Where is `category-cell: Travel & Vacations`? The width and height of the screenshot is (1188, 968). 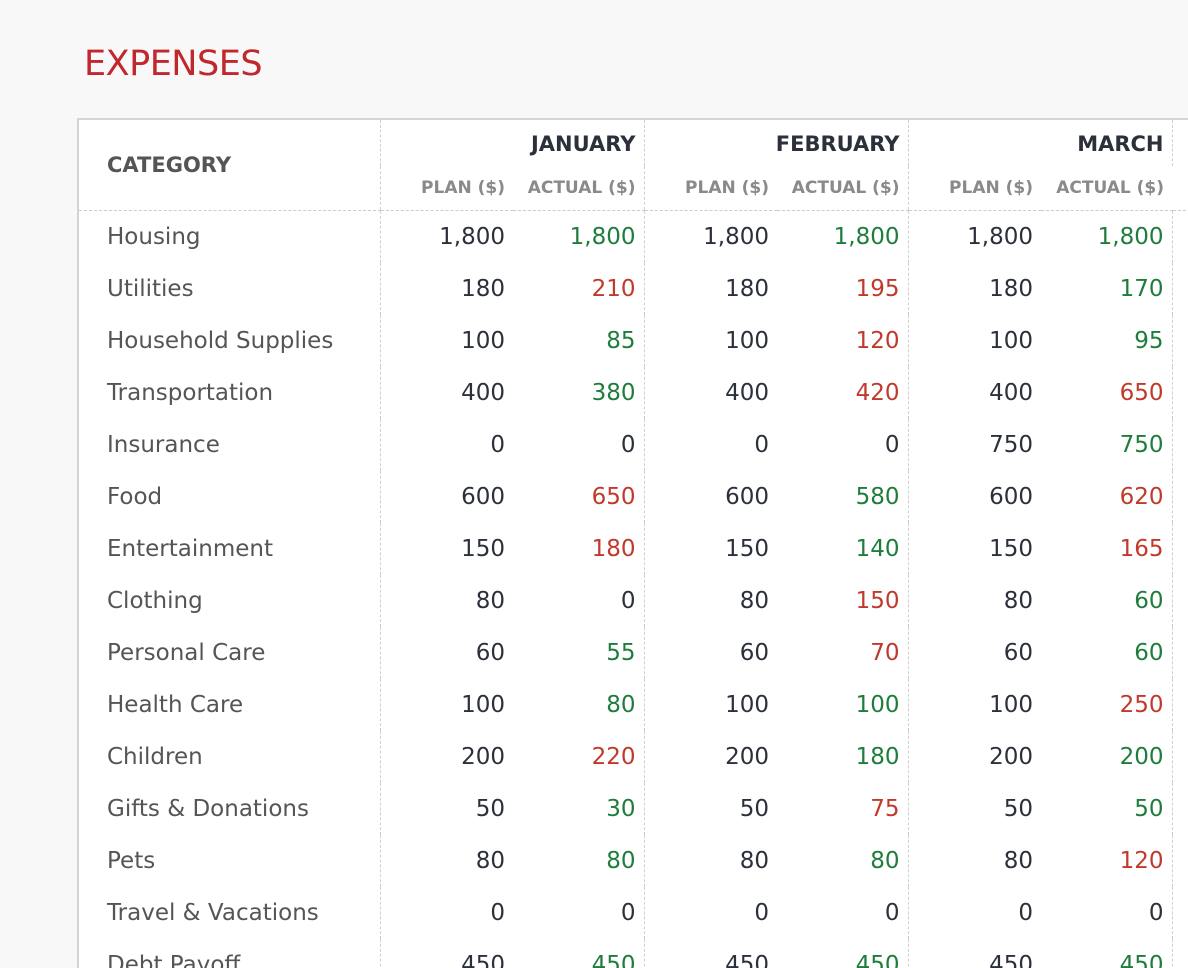
category-cell: Travel & Vacations is located at coordinates (213, 913).